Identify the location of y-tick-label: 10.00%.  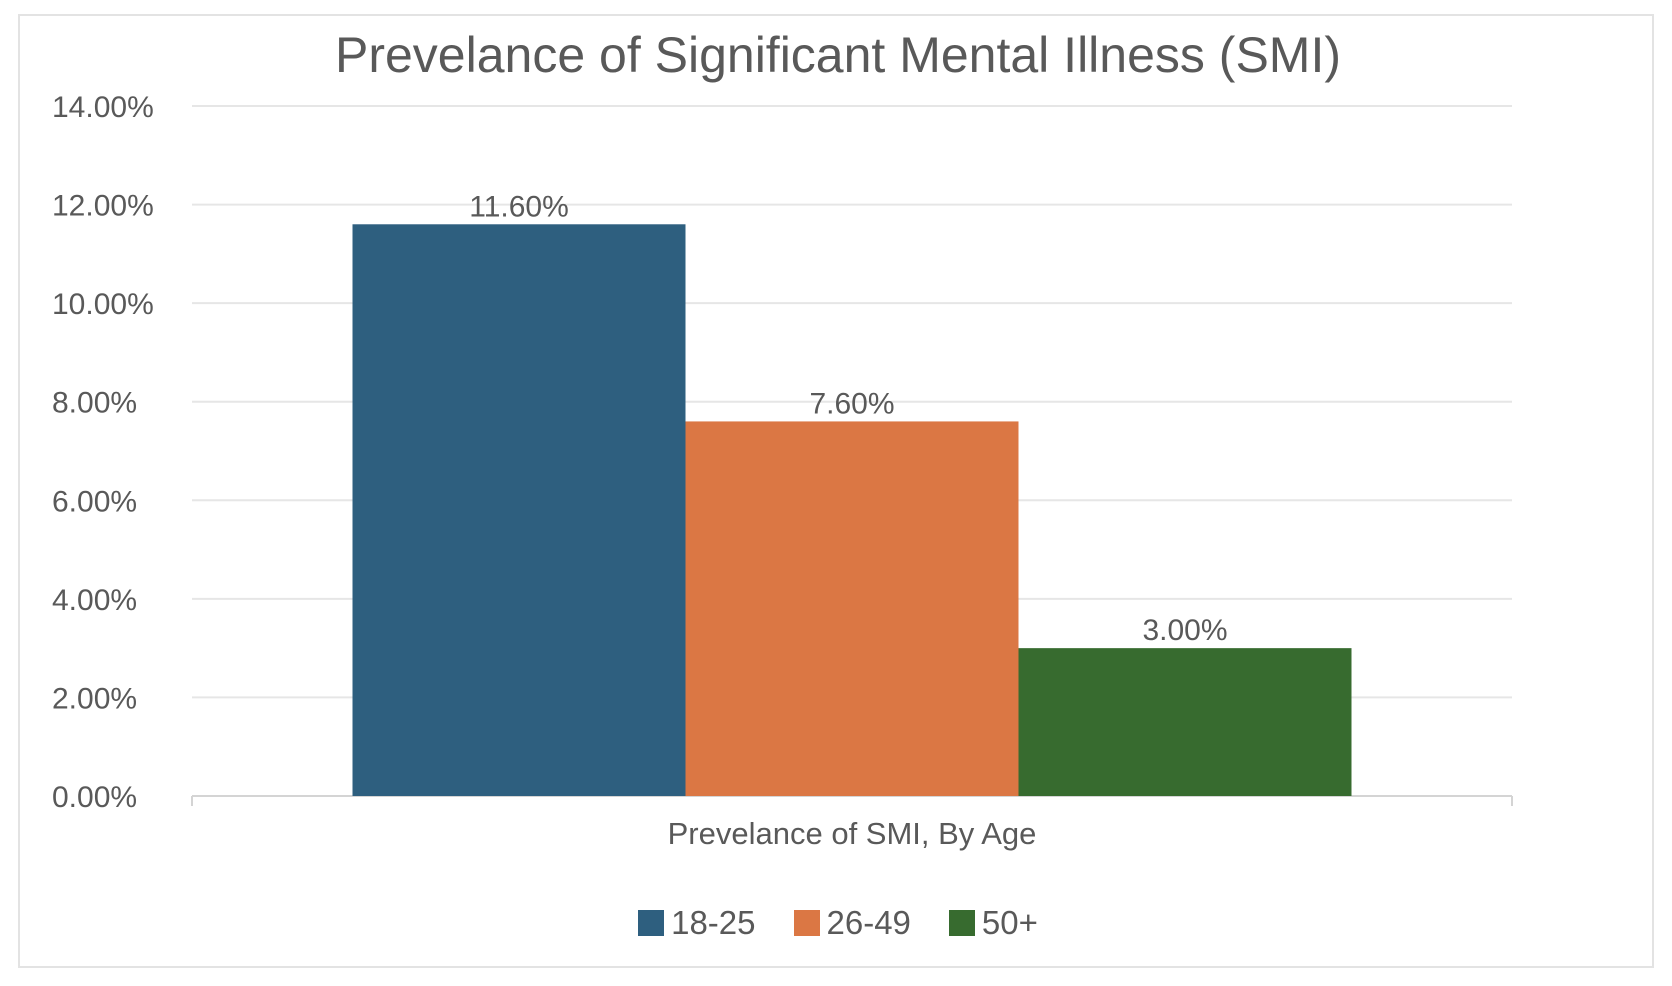
(103, 304).